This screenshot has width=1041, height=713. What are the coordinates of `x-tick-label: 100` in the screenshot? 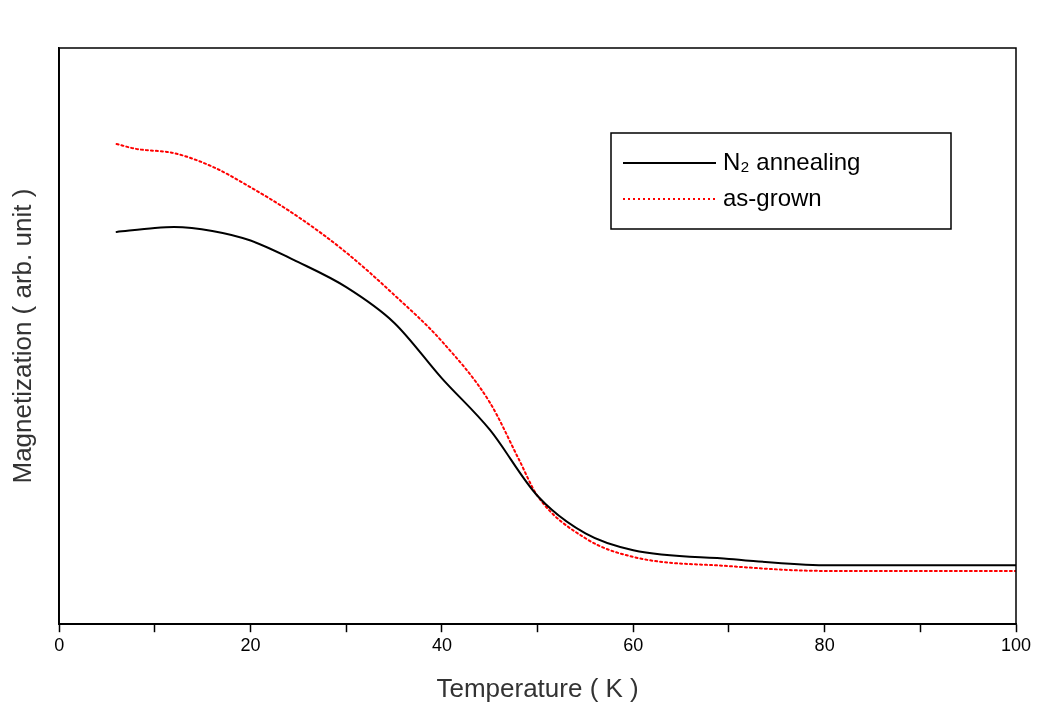 It's located at (1016, 644).